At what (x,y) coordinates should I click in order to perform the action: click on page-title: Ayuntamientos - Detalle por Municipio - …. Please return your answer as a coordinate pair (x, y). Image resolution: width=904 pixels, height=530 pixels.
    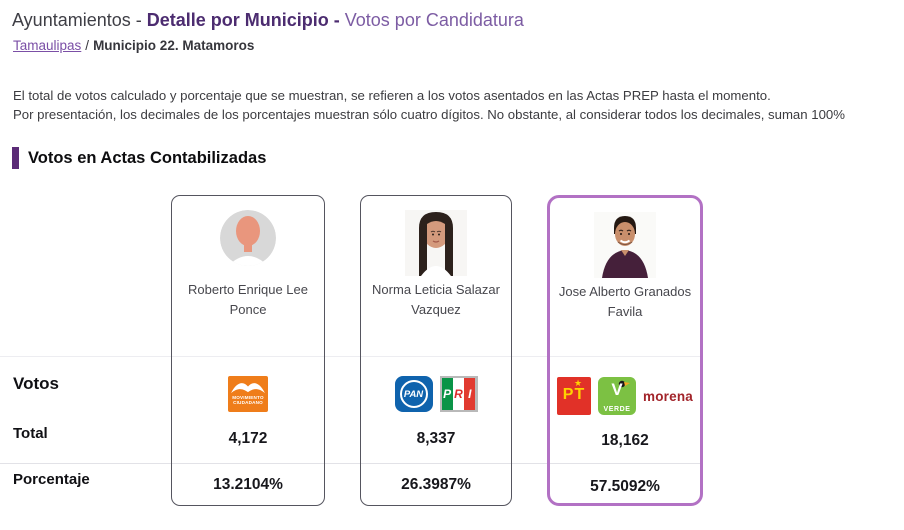
    Looking at the image, I should click on (268, 20).